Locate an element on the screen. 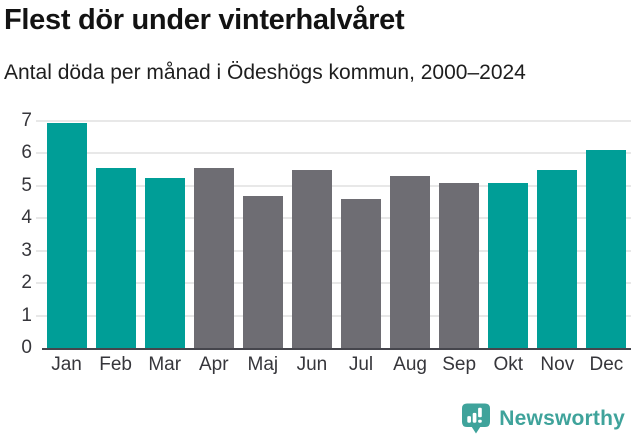  bar-apr is located at coordinates (213, 258).